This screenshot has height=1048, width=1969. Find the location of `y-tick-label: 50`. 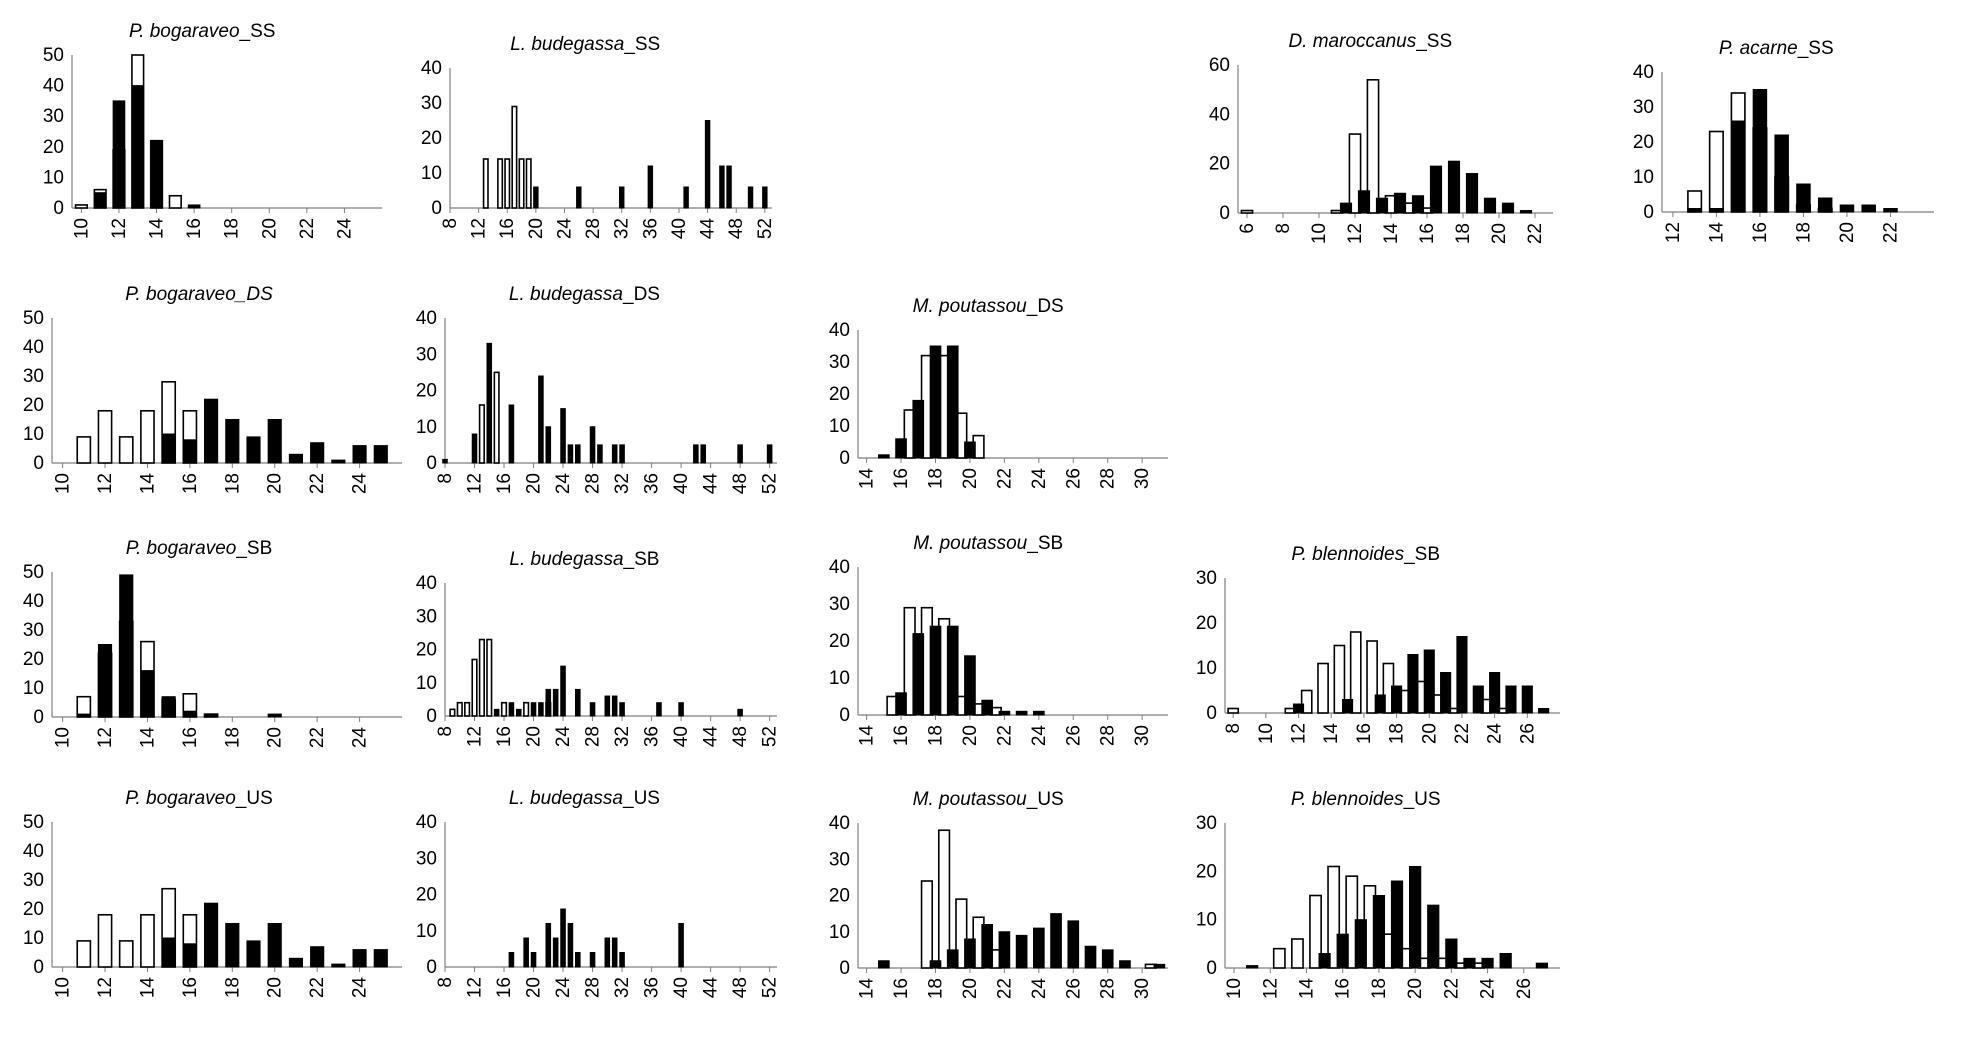

y-tick-label: 50 is located at coordinates (33, 318).